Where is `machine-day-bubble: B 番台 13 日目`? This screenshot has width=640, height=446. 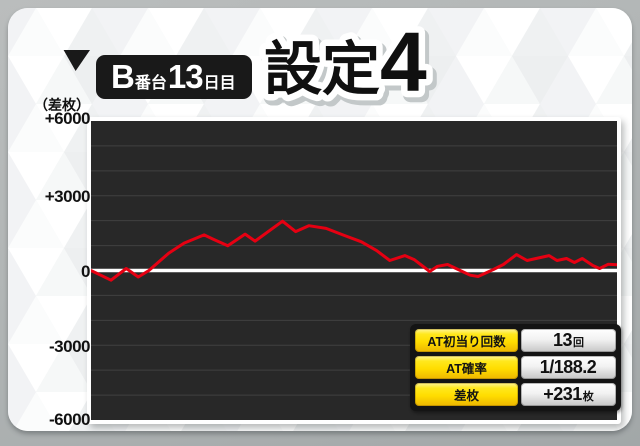 machine-day-bubble: B 番台 13 日目 is located at coordinates (174, 77).